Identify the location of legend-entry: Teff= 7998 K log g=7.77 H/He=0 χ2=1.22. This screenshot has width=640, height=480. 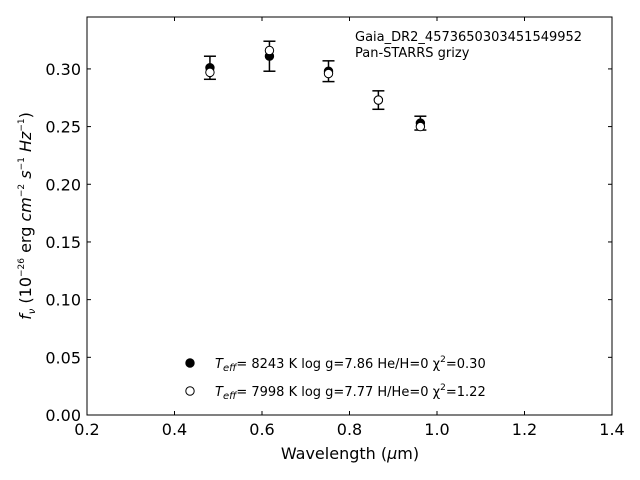
(350, 392).